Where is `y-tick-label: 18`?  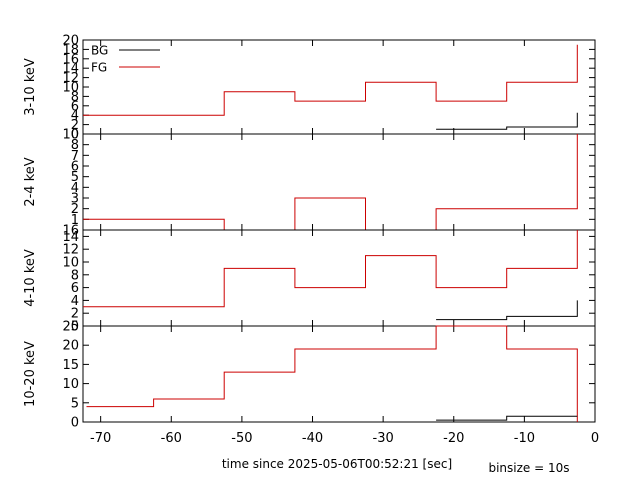
y-tick-label: 18 is located at coordinates (70, 50).